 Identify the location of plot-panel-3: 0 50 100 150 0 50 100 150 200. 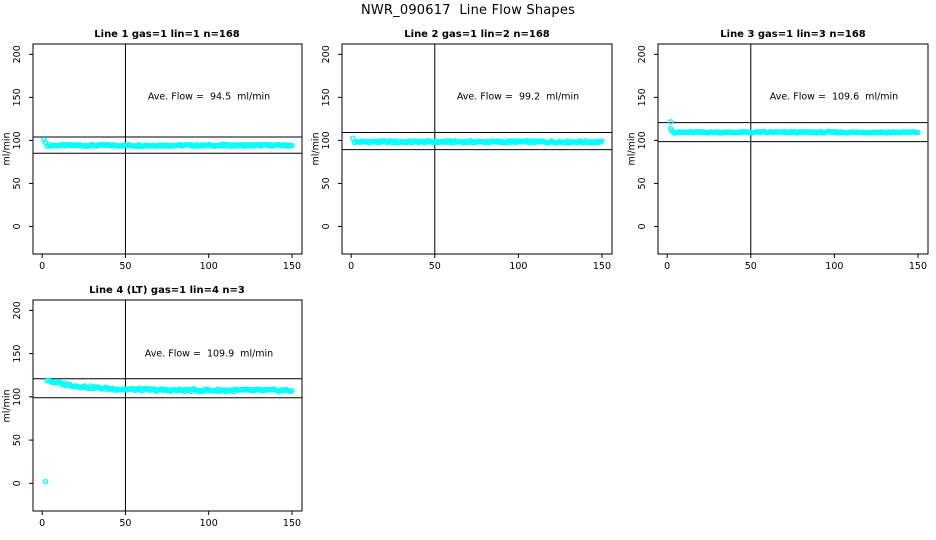
(783, 157).